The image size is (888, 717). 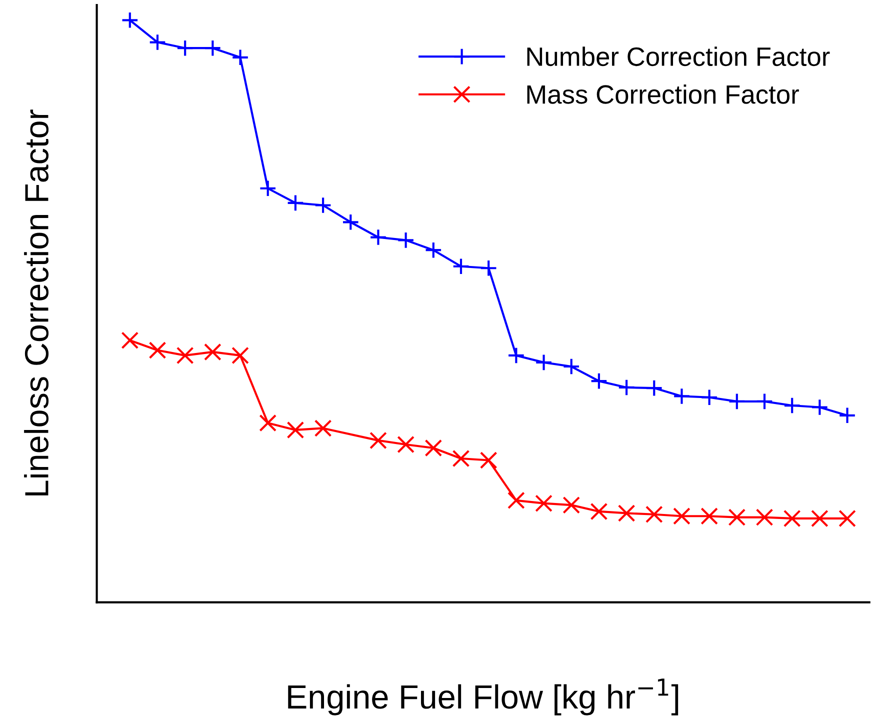 What do you see at coordinates (483, 697) in the screenshot?
I see `x-axis-title: Engine Fuel Flow [kg hr$^{−1}$]` at bounding box center [483, 697].